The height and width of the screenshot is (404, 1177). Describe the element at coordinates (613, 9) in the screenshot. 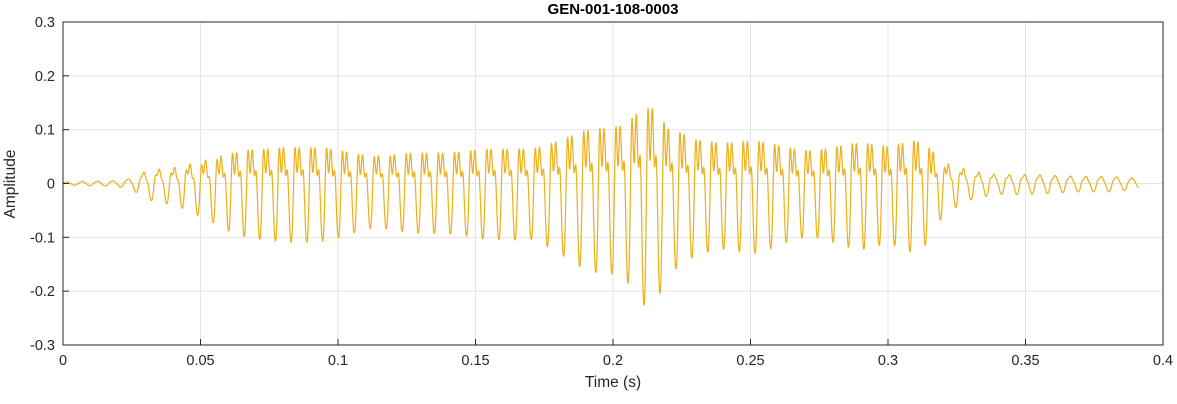

I see `chart-title: GEN-001-108-0003` at that location.